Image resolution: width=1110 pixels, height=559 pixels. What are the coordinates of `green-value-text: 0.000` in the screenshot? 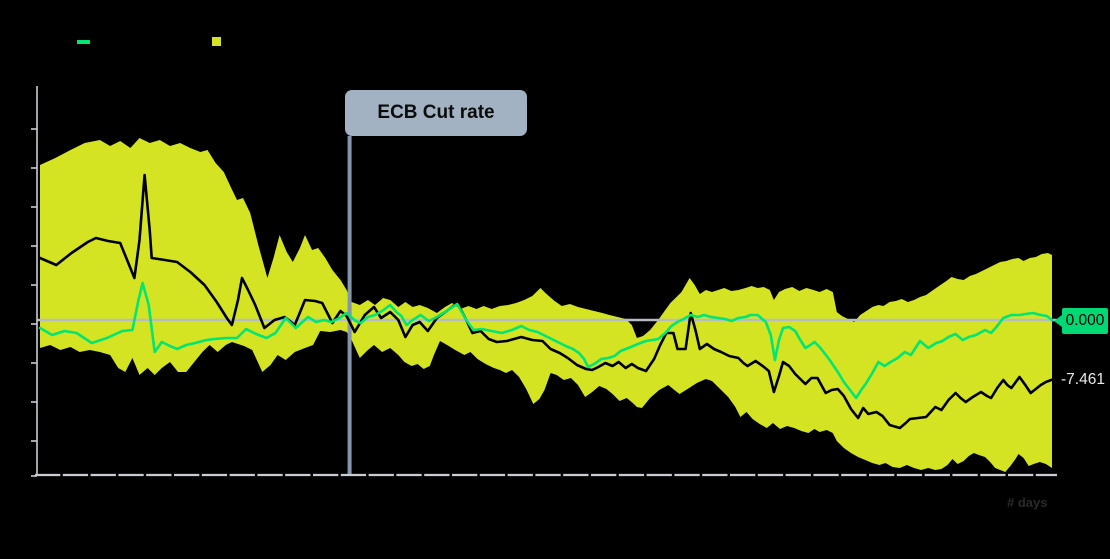 It's located at (1085, 320).